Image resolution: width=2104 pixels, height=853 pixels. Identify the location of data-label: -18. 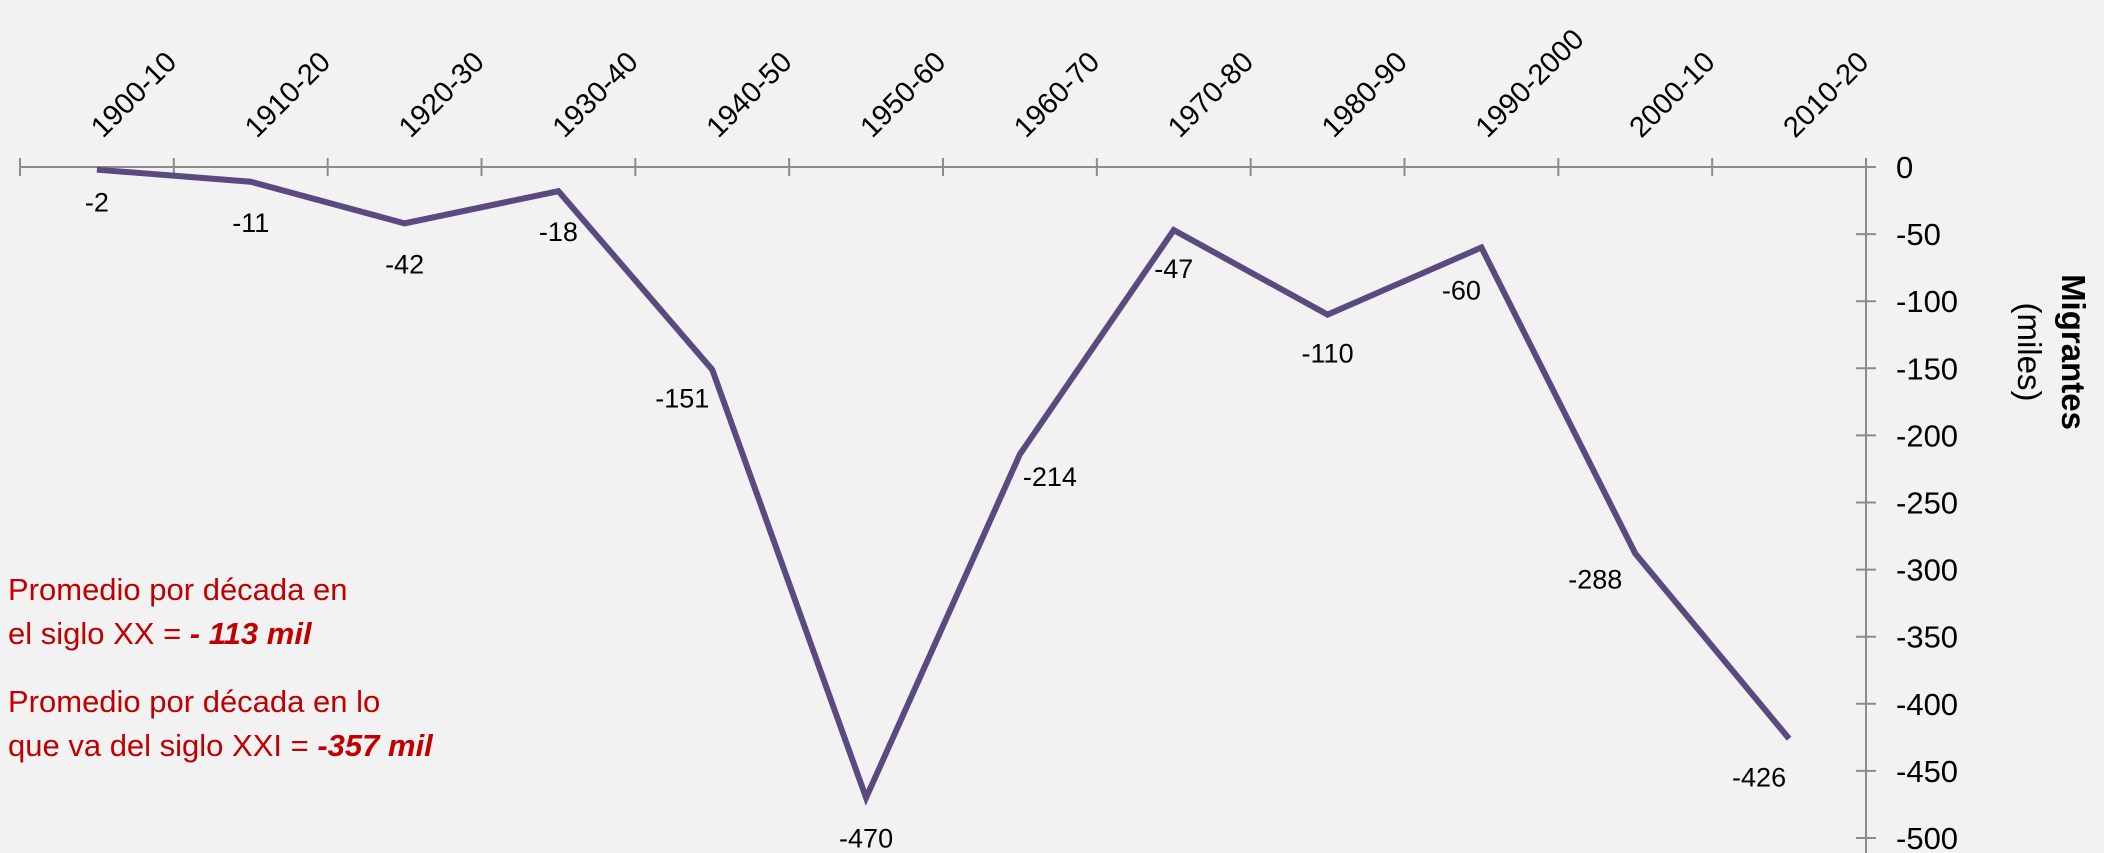
(558, 232).